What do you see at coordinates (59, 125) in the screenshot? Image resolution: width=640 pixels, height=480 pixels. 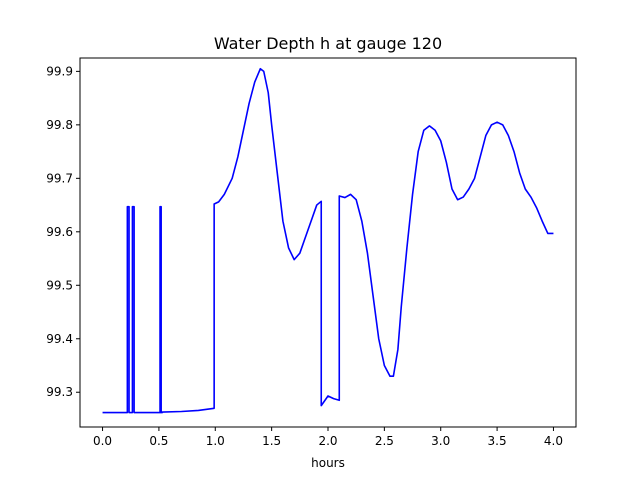 I see `y-tick-label: 99.8` at bounding box center [59, 125].